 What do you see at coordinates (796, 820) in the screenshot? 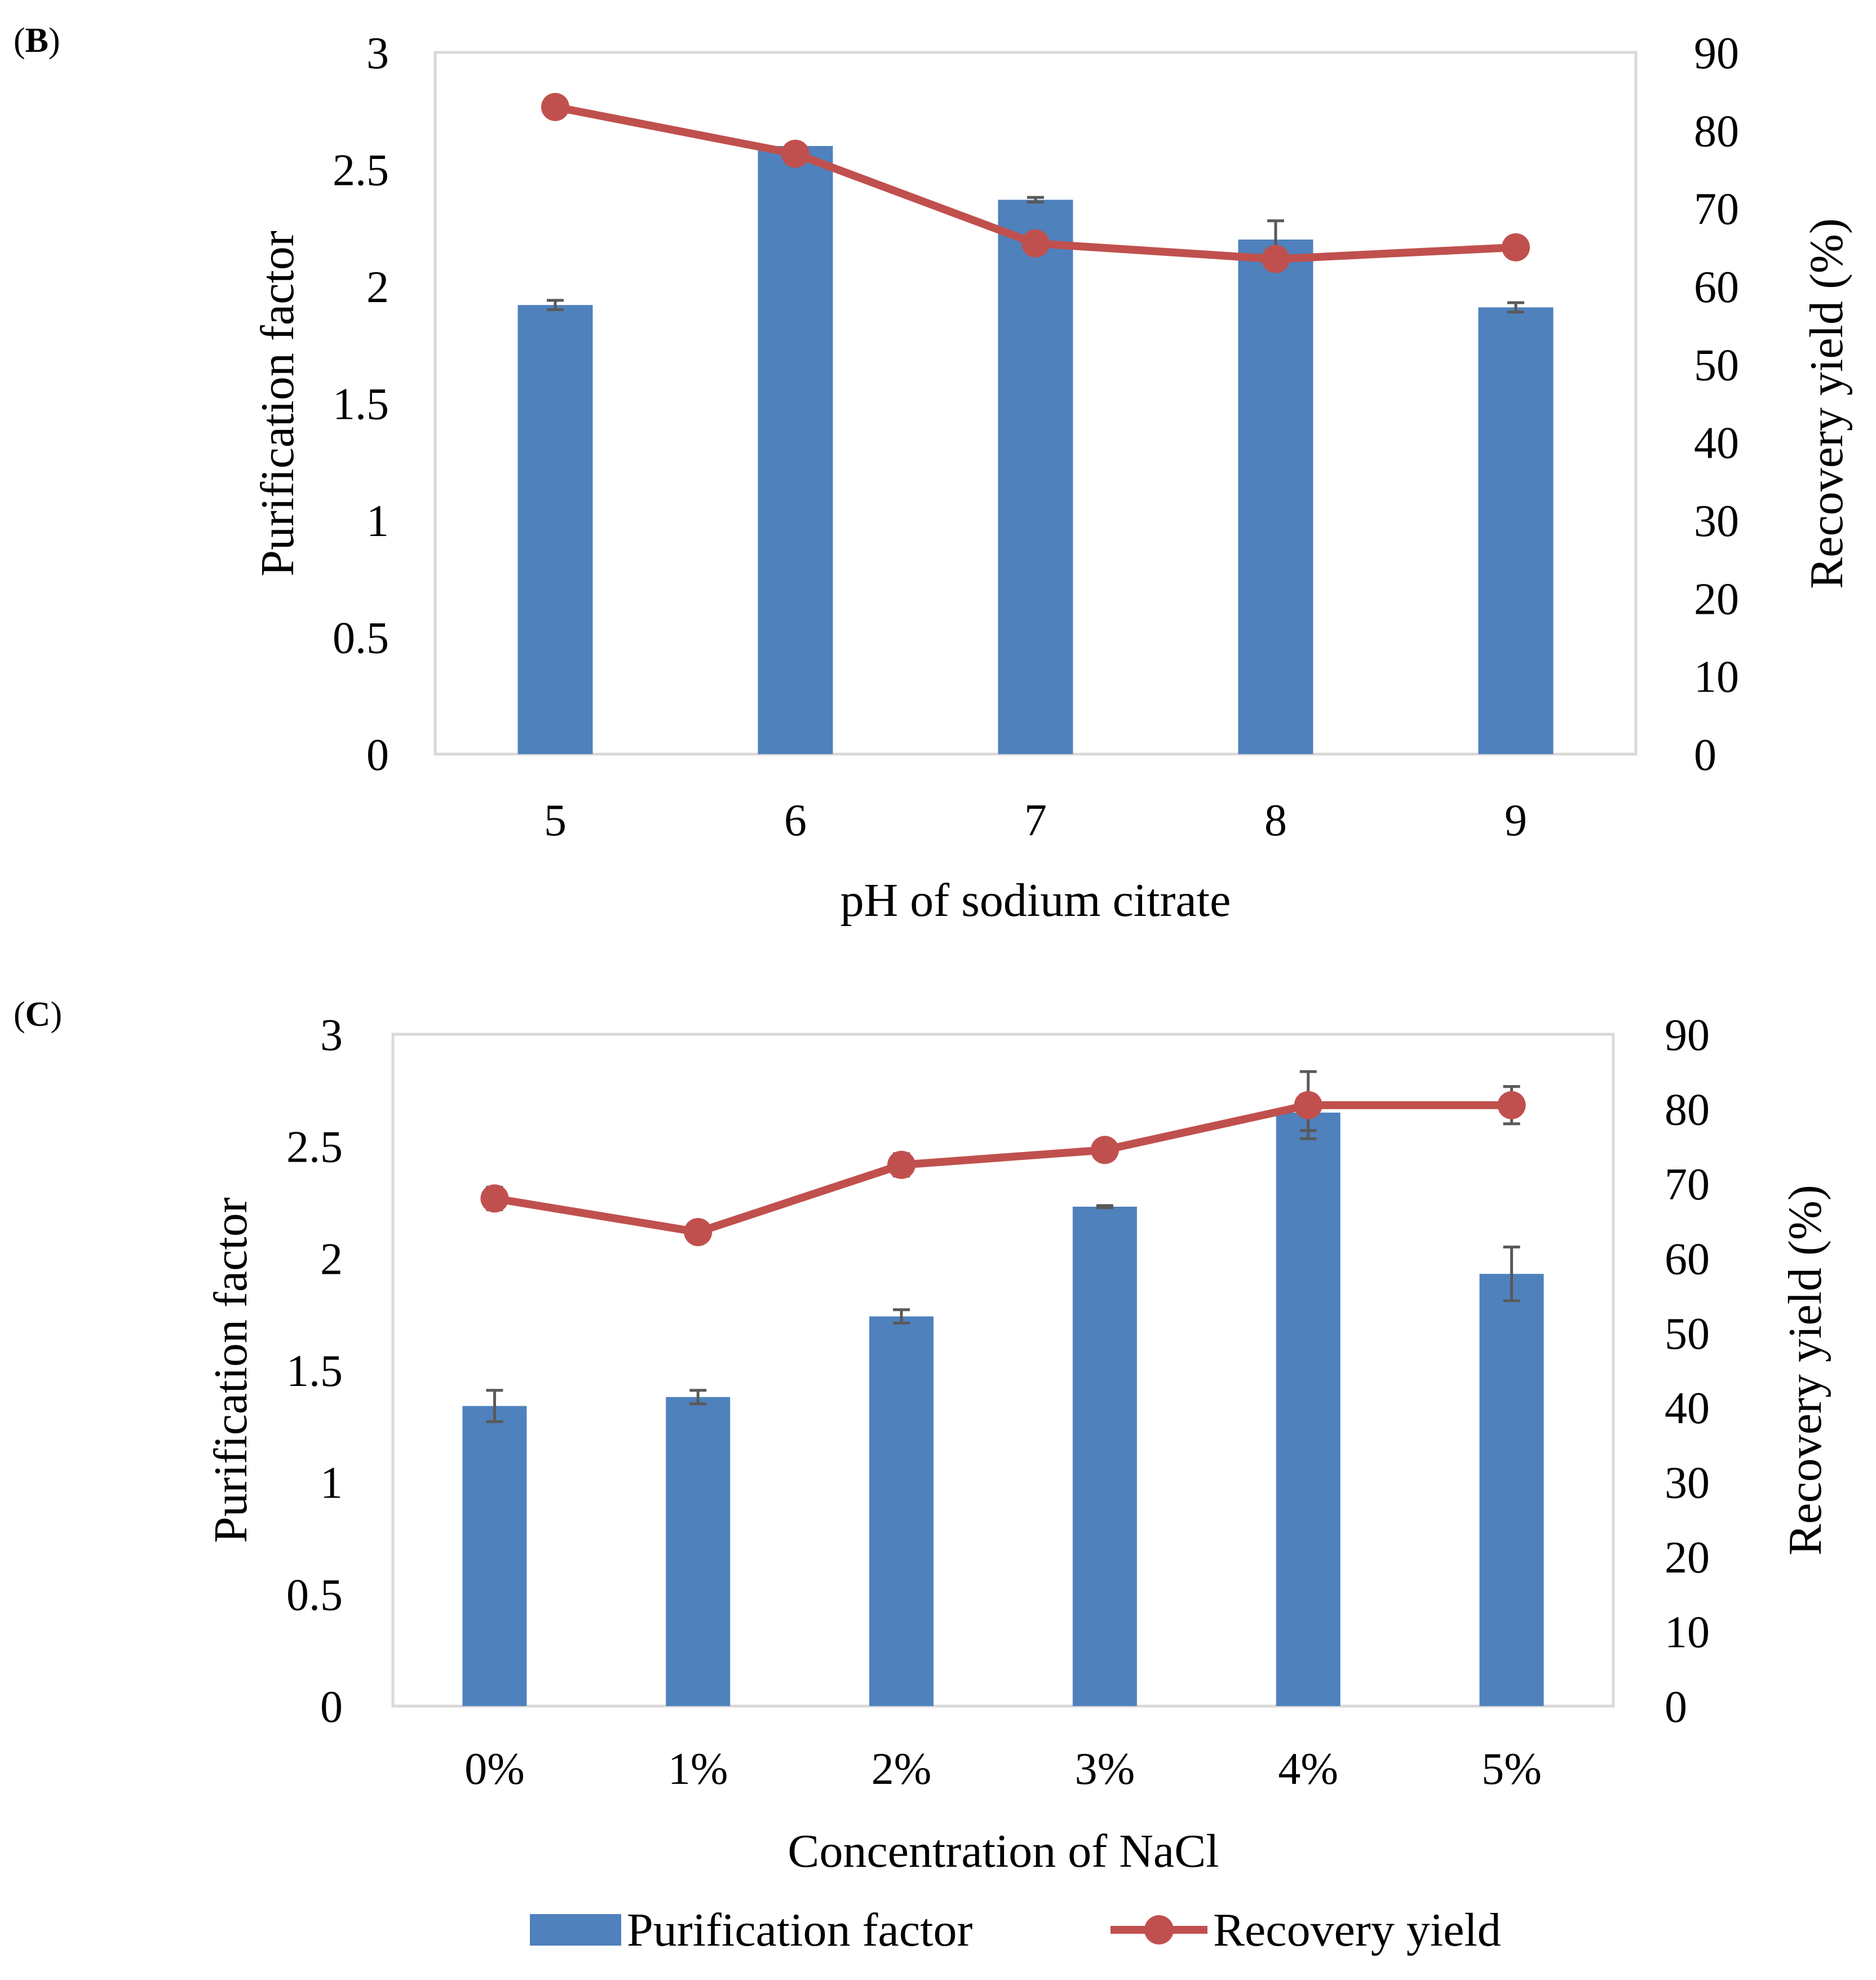
I see `x-tick-label-b: 6` at bounding box center [796, 820].